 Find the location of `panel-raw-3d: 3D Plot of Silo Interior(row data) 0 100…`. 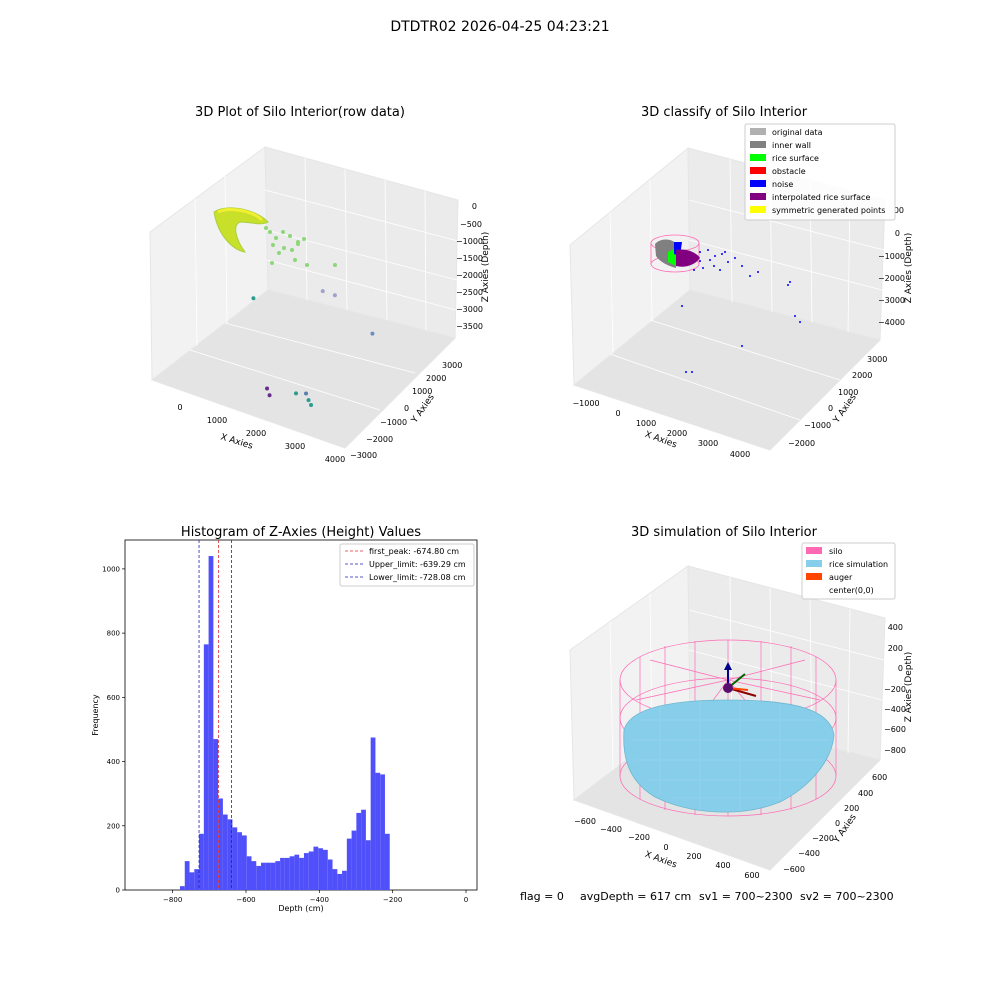

panel-raw-3d: 3D Plot of Silo Interior(row data) 0 100… is located at coordinates (320, 284).